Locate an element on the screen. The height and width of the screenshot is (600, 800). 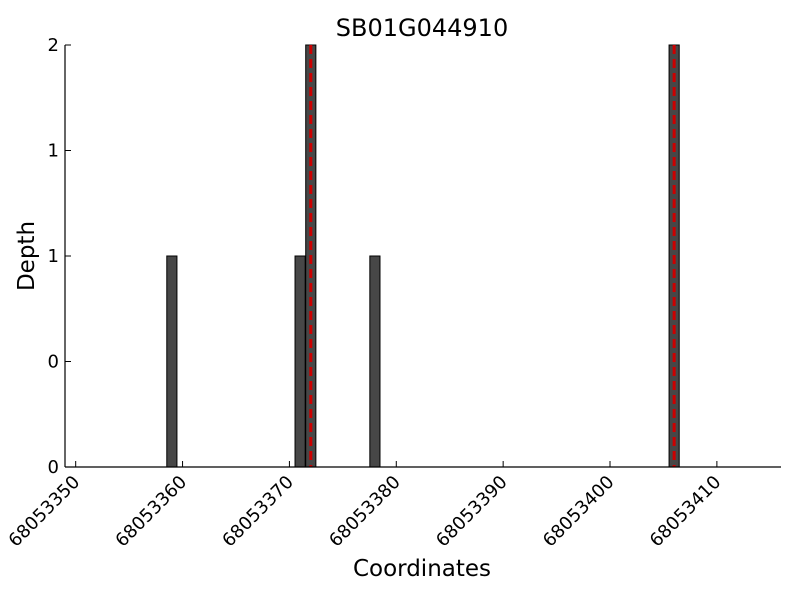
y-tick-label: 2 is located at coordinates (53, 45).